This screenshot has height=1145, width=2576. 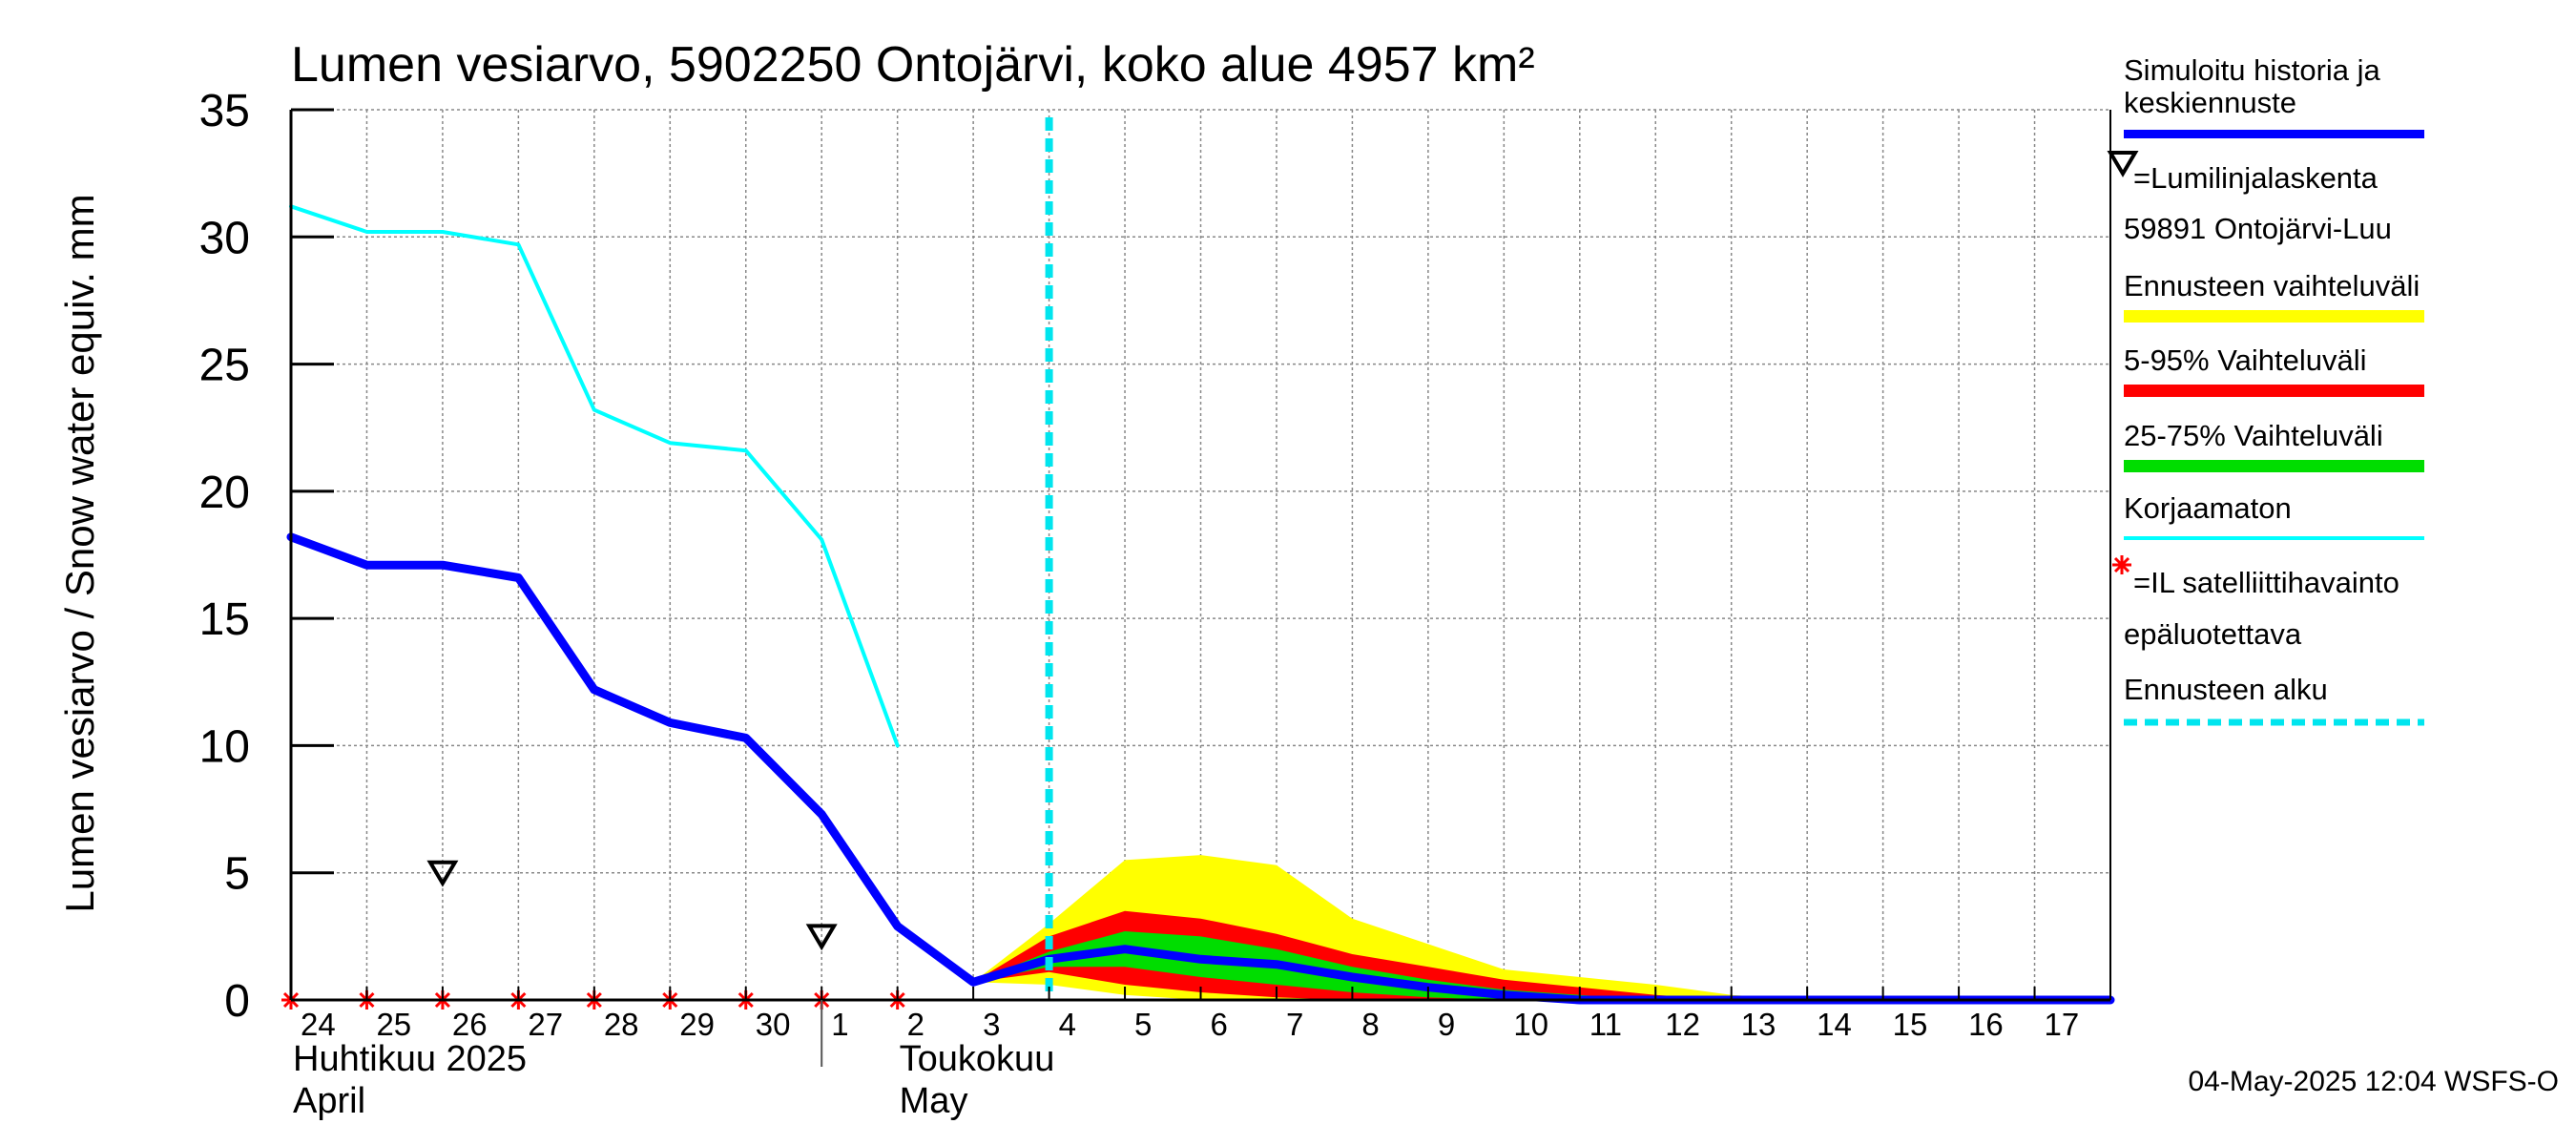 I want to click on y-tick-label: 35, so click(x=224, y=111).